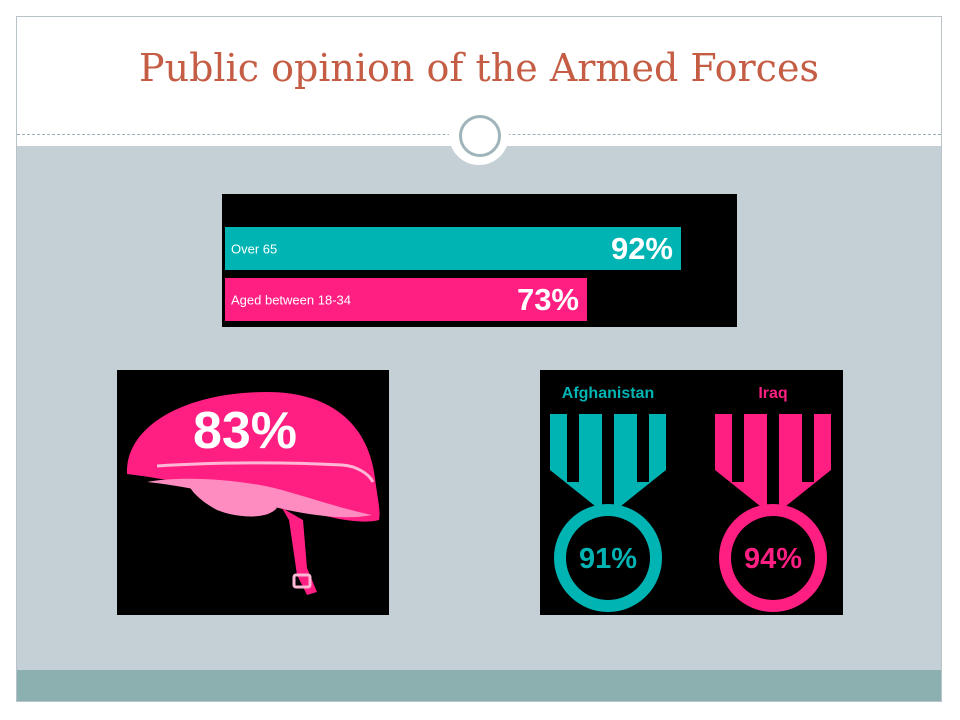 This screenshot has height=720, width=960. I want to click on helmet-value-label: 83%, so click(245, 431).